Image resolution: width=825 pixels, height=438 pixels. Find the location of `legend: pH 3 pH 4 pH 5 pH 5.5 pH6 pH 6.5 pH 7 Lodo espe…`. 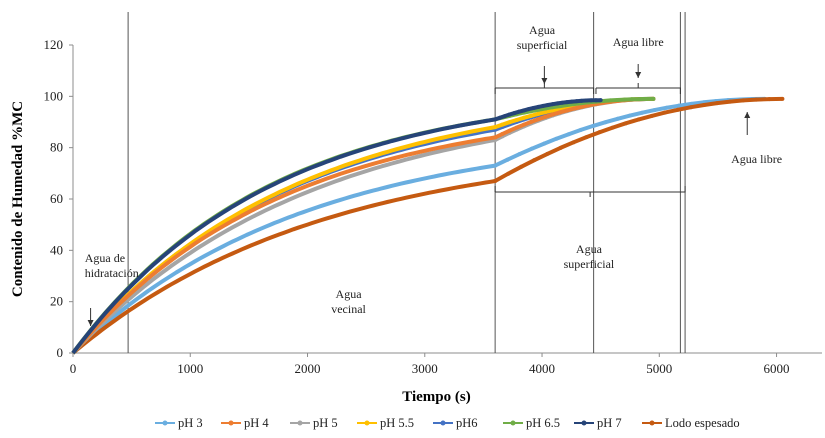

legend: pH 3 pH 4 pH 5 pH 5.5 pH6 pH 6.5 pH 7 Lodo espe… is located at coordinates (447, 423).